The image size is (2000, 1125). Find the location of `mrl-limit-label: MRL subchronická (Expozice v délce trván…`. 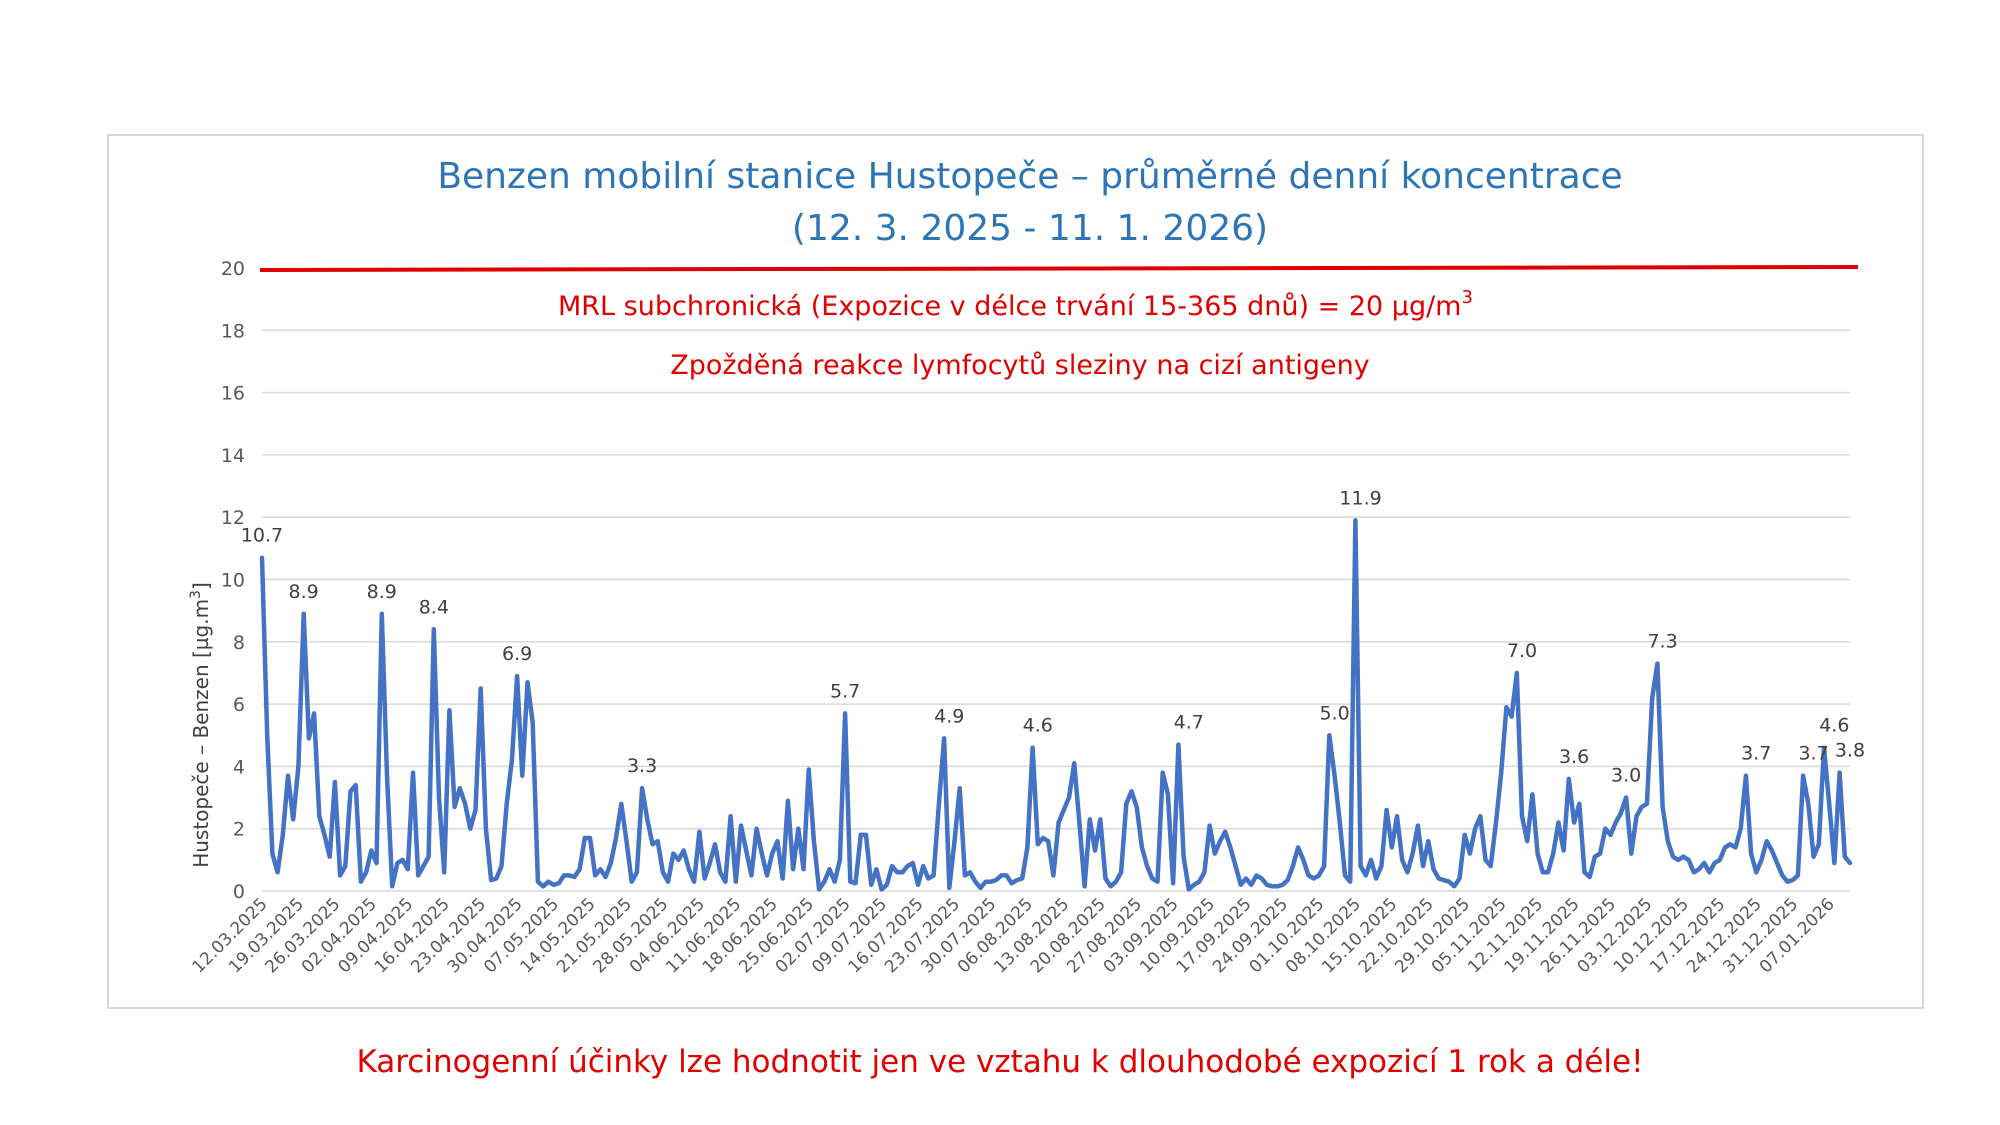

mrl-limit-label: MRL subchronická (Expozice v délce trván… is located at coordinates (1015, 304).